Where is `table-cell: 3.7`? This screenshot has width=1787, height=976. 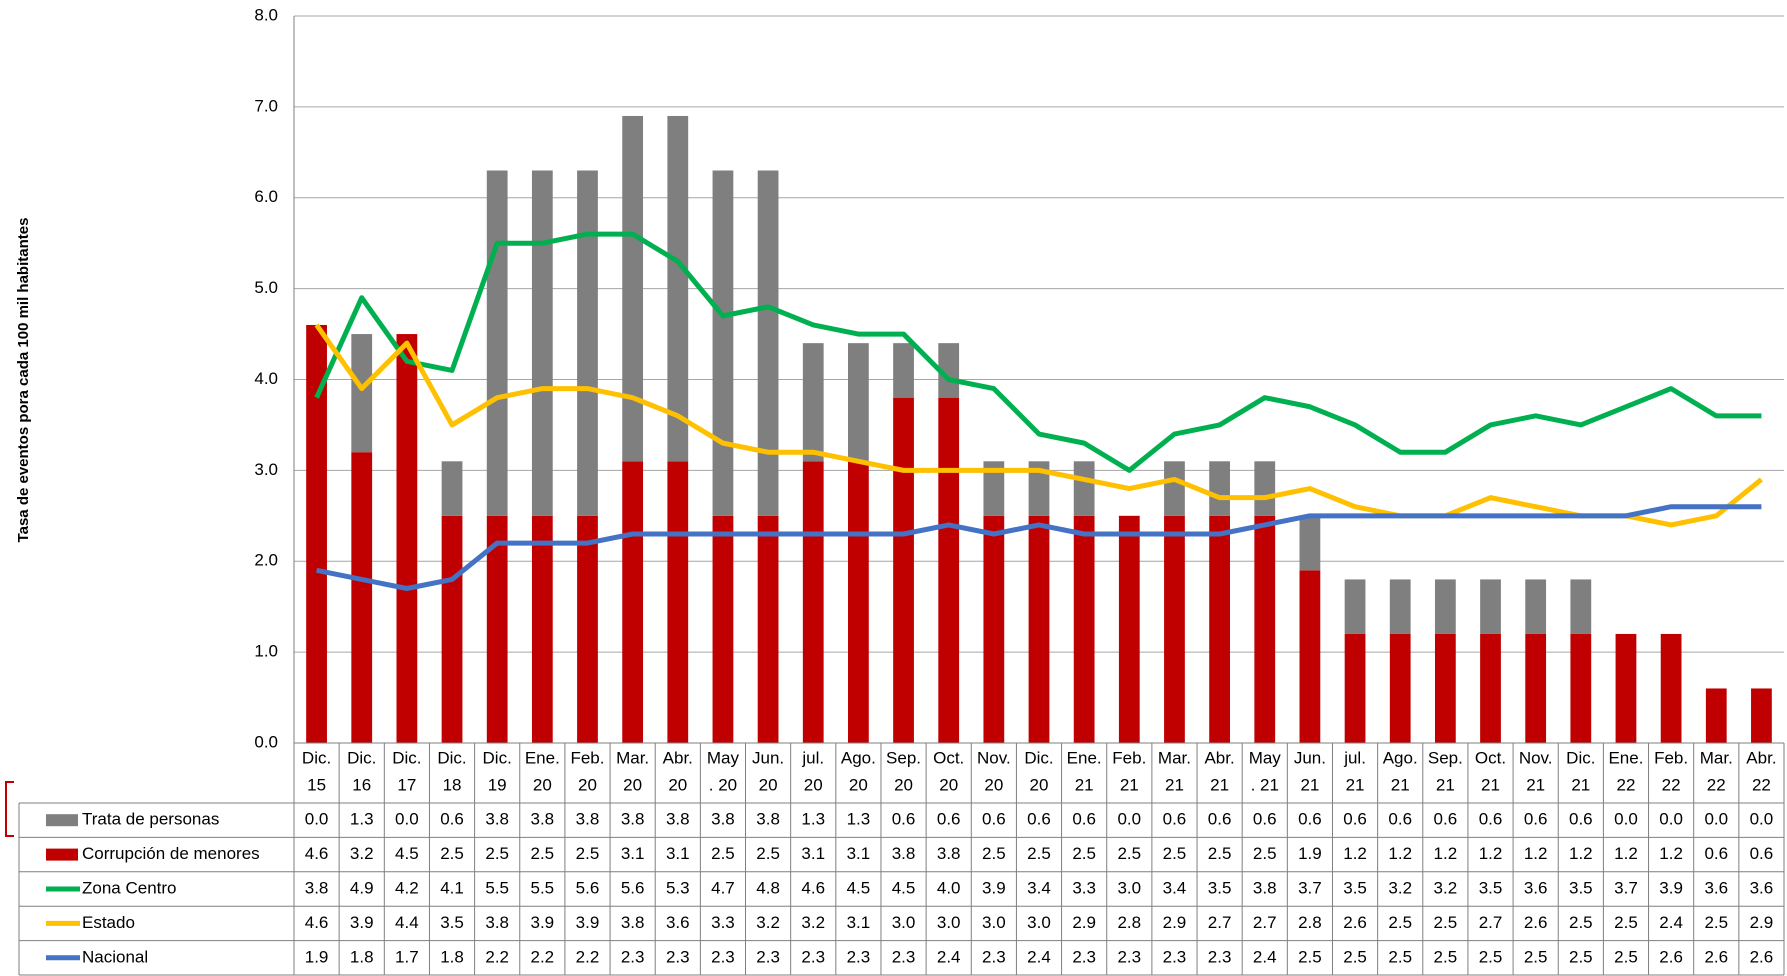
table-cell: 3.7 is located at coordinates (1626, 887).